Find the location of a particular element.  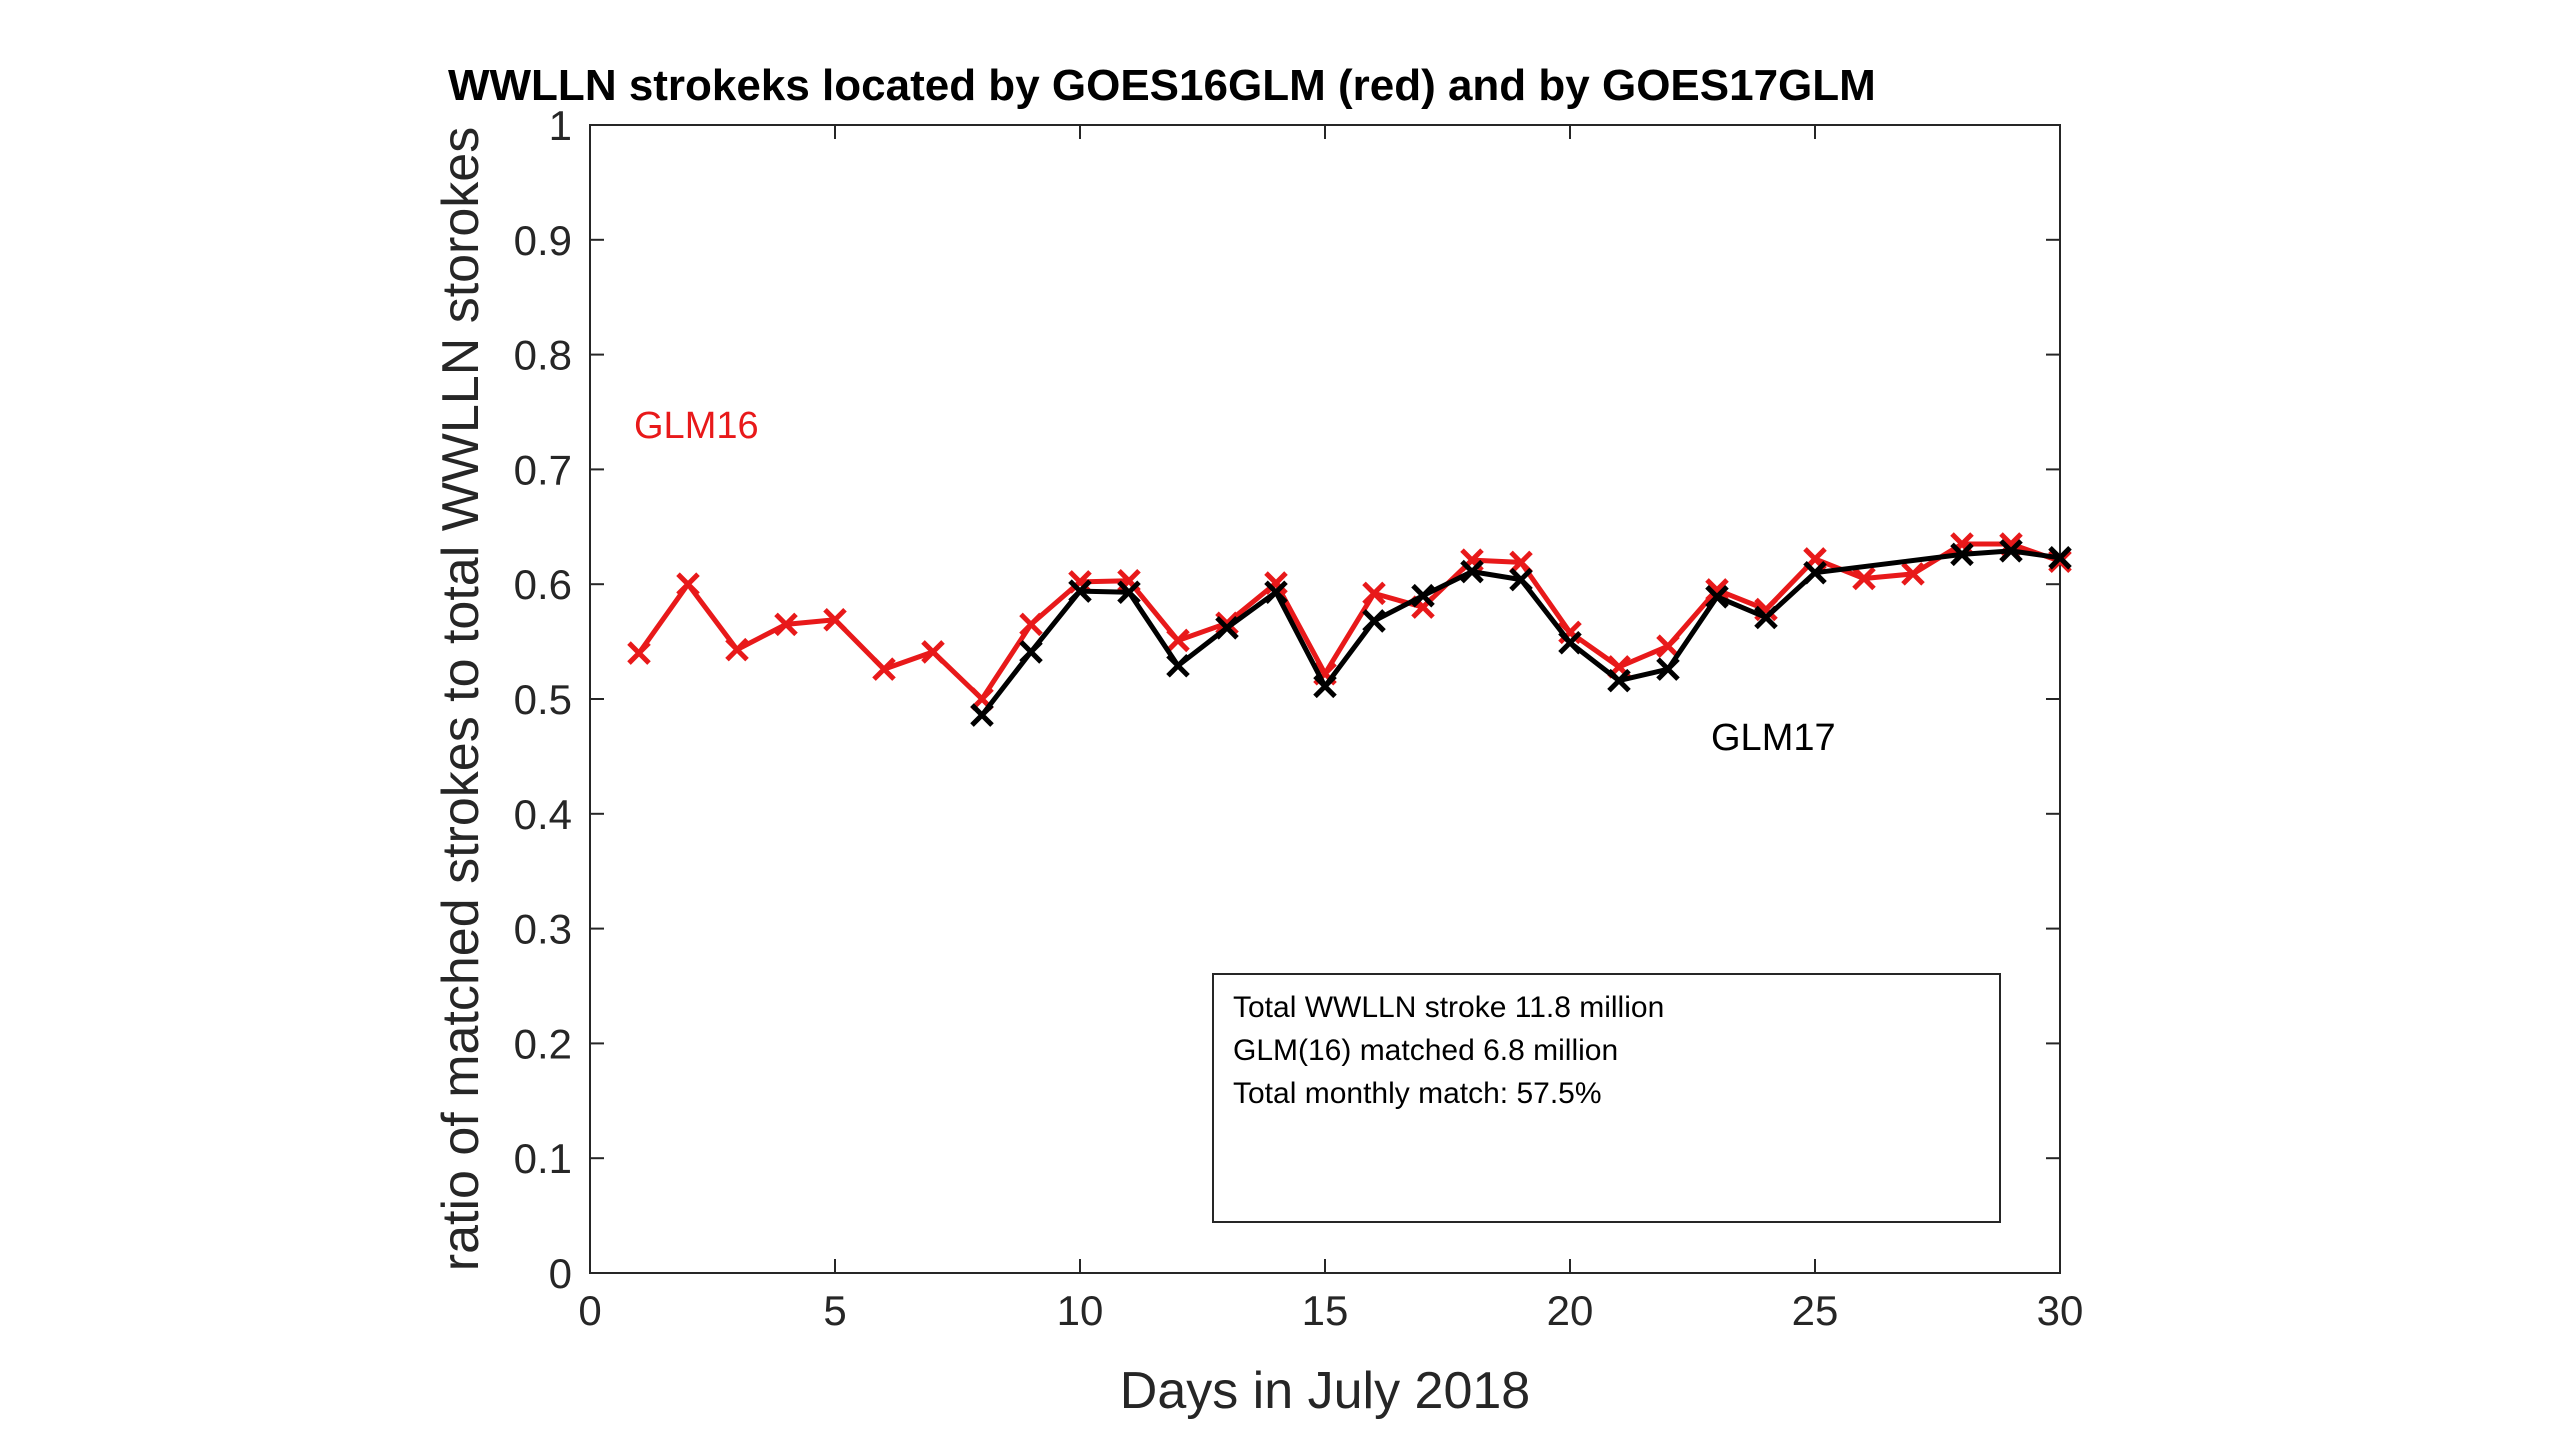

x-tick-label: 30 is located at coordinates (2060, 1310).